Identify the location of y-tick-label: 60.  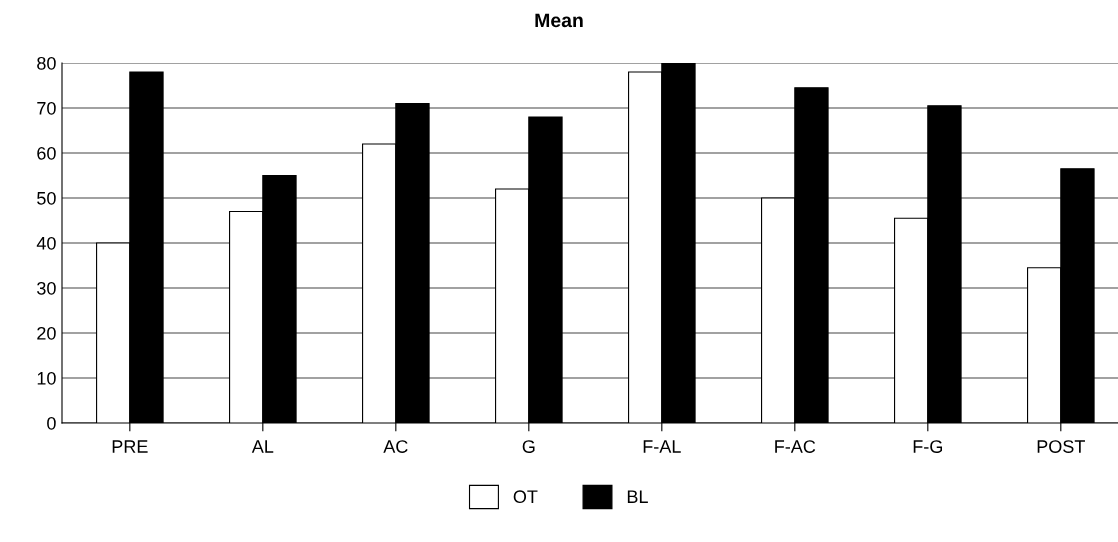
(46, 153).